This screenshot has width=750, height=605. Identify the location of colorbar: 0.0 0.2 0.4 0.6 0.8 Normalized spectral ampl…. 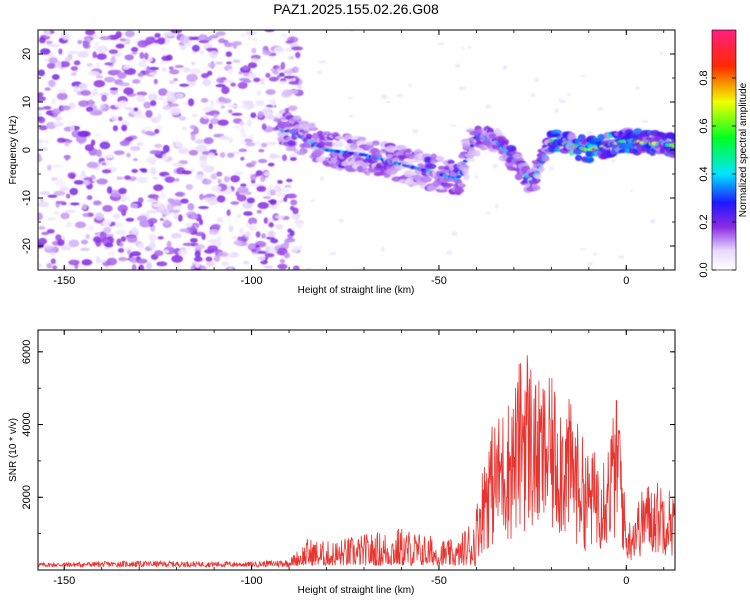
(723, 153).